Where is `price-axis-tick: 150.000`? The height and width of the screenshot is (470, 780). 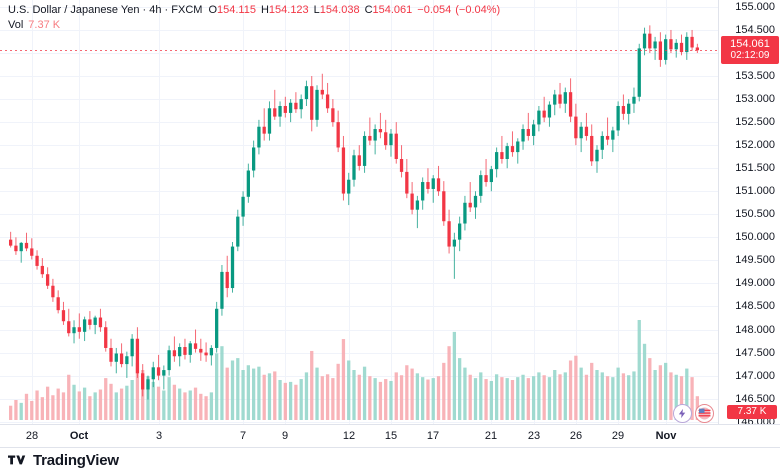
price-axis-tick: 150.000 is located at coordinates (755, 237).